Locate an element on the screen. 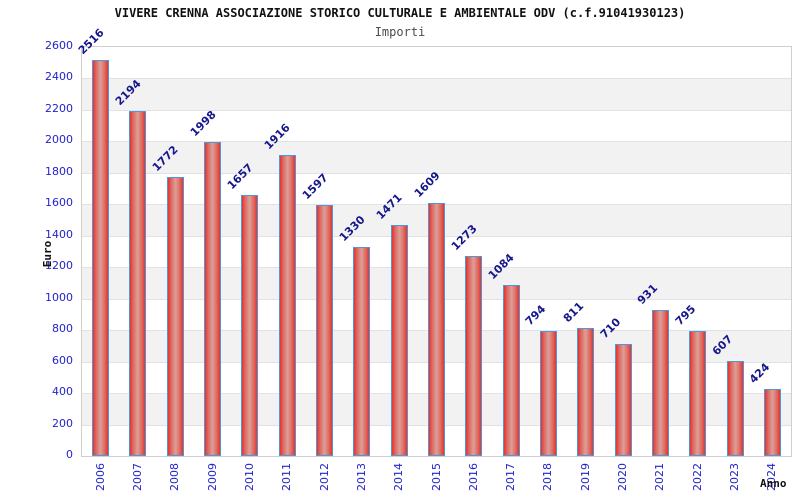  x-tick-label: 2007 is located at coordinates (137, 477).